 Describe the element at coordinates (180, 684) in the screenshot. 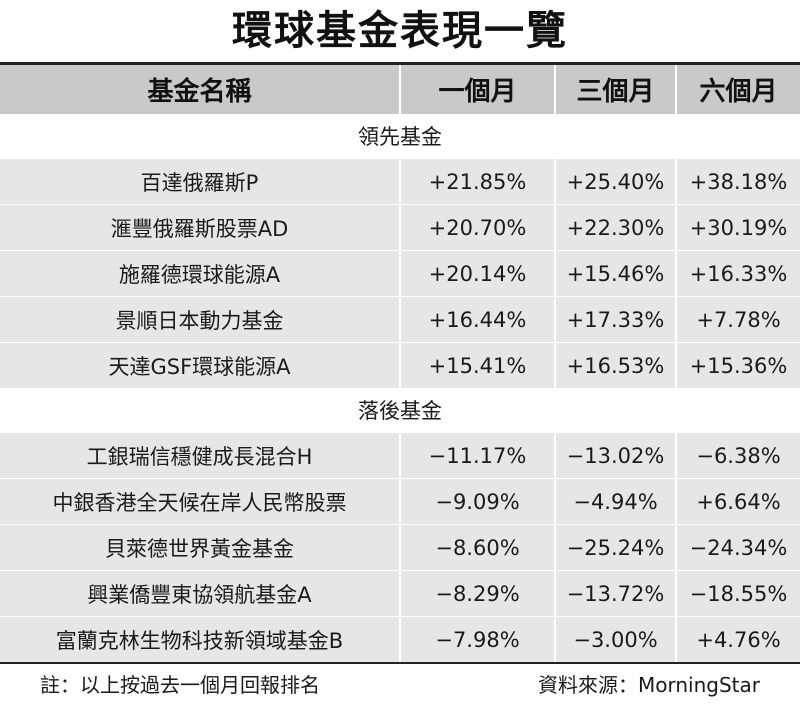

I see `footer-note: 註：以上按過去一個月回報排名` at that location.